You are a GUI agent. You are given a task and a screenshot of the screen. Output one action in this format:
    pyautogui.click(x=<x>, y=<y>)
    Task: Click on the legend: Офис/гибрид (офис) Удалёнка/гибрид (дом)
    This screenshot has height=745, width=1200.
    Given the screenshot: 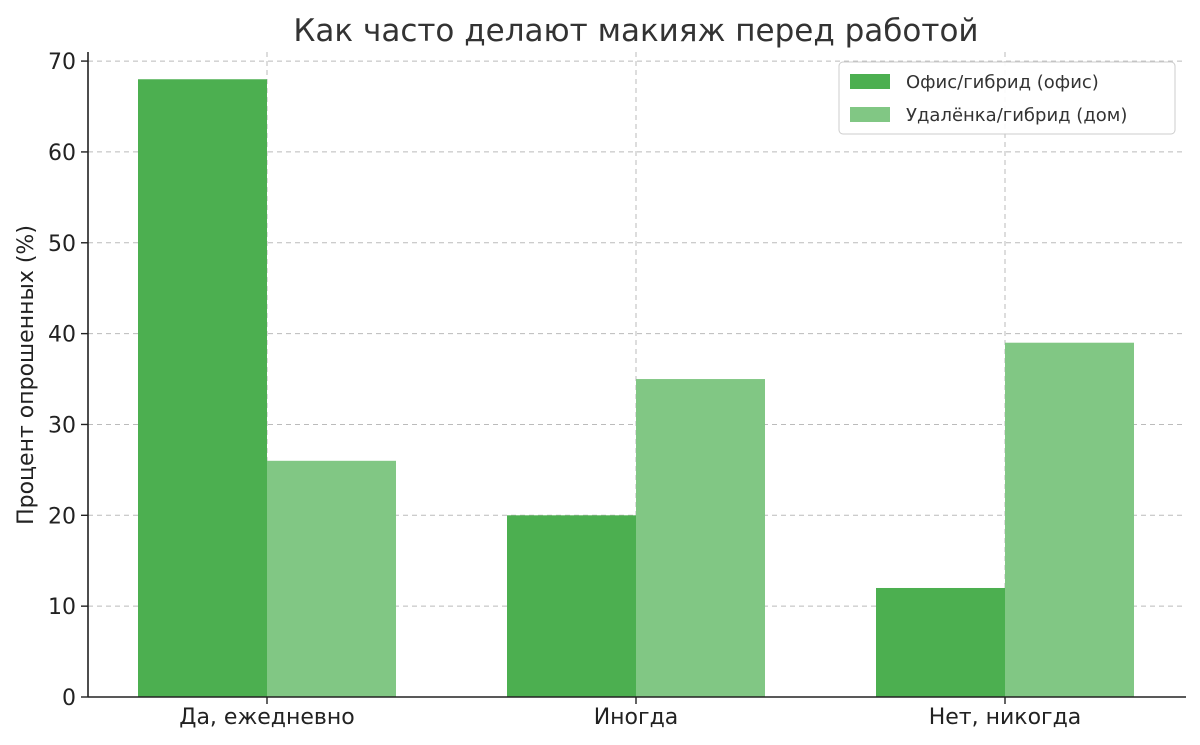 What is the action you would take?
    pyautogui.click(x=1007, y=98)
    